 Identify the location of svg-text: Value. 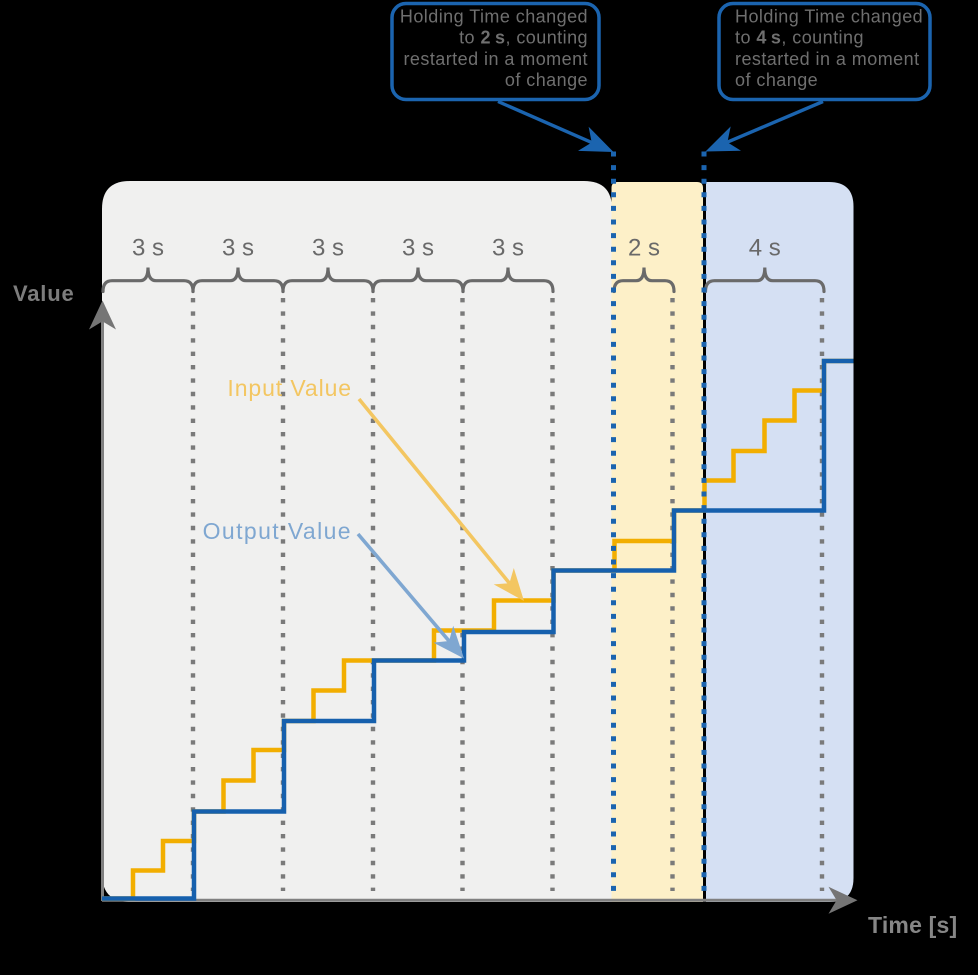
(43, 293).